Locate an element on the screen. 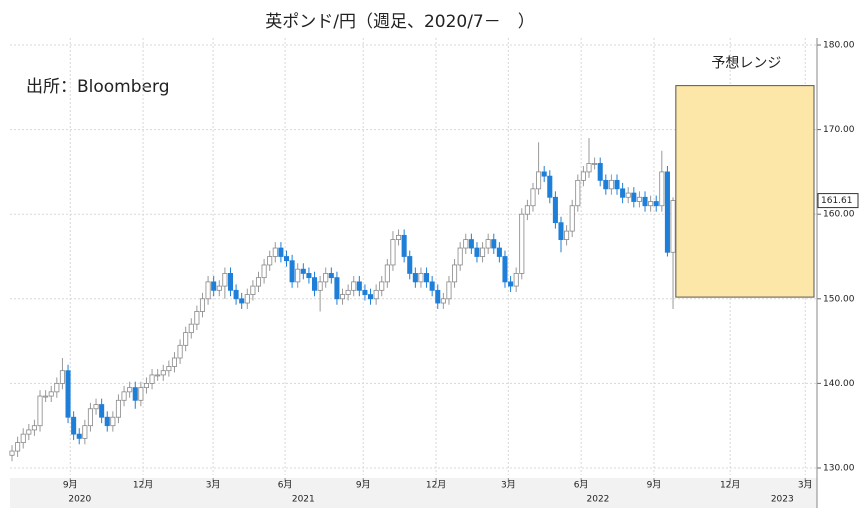  forecast-range is located at coordinates (745, 191).